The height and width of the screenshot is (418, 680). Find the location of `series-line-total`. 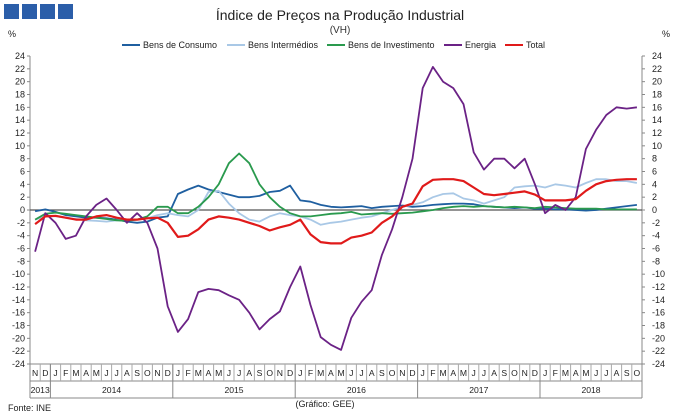

series-line-total is located at coordinates (335, 211).